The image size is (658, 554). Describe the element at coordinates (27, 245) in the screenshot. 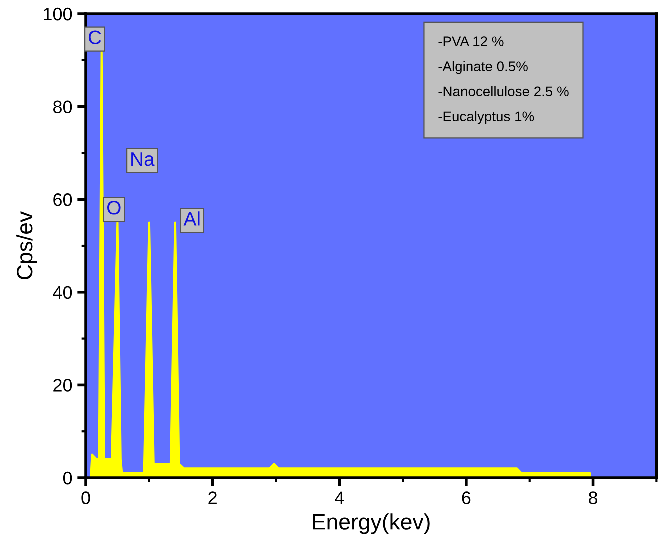

I see `y-axis-title: Cps/ev` at that location.